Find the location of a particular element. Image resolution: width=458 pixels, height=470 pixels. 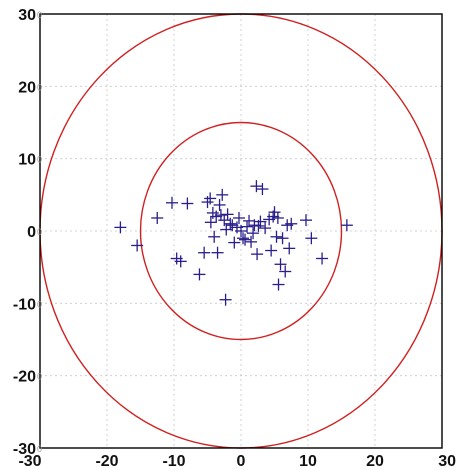

y-tick-label: 30 0 is located at coordinates (30, 15).